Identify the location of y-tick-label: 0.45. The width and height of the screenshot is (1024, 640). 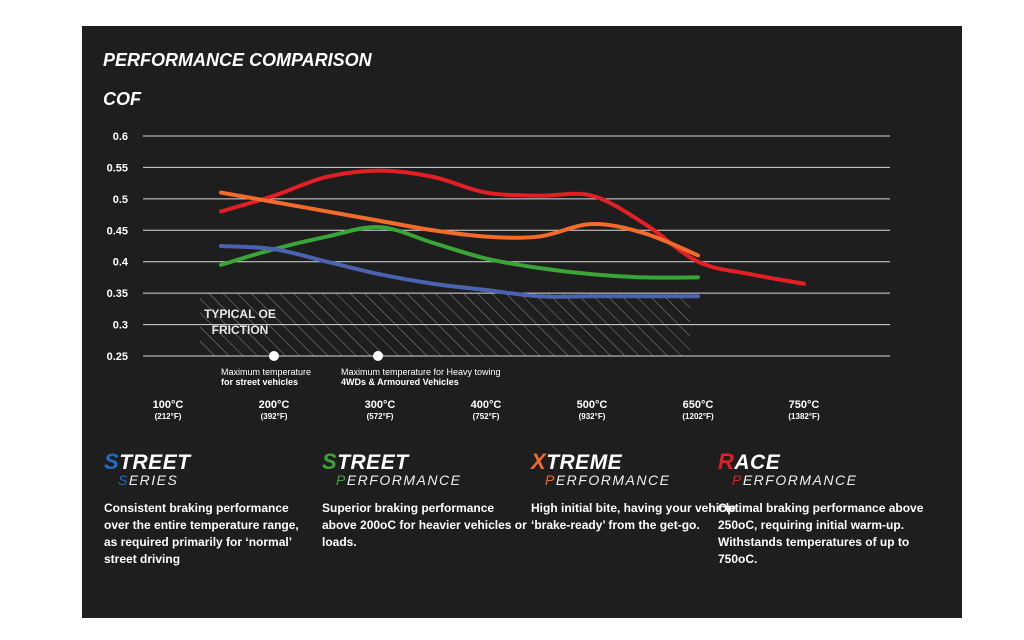
(117, 231).